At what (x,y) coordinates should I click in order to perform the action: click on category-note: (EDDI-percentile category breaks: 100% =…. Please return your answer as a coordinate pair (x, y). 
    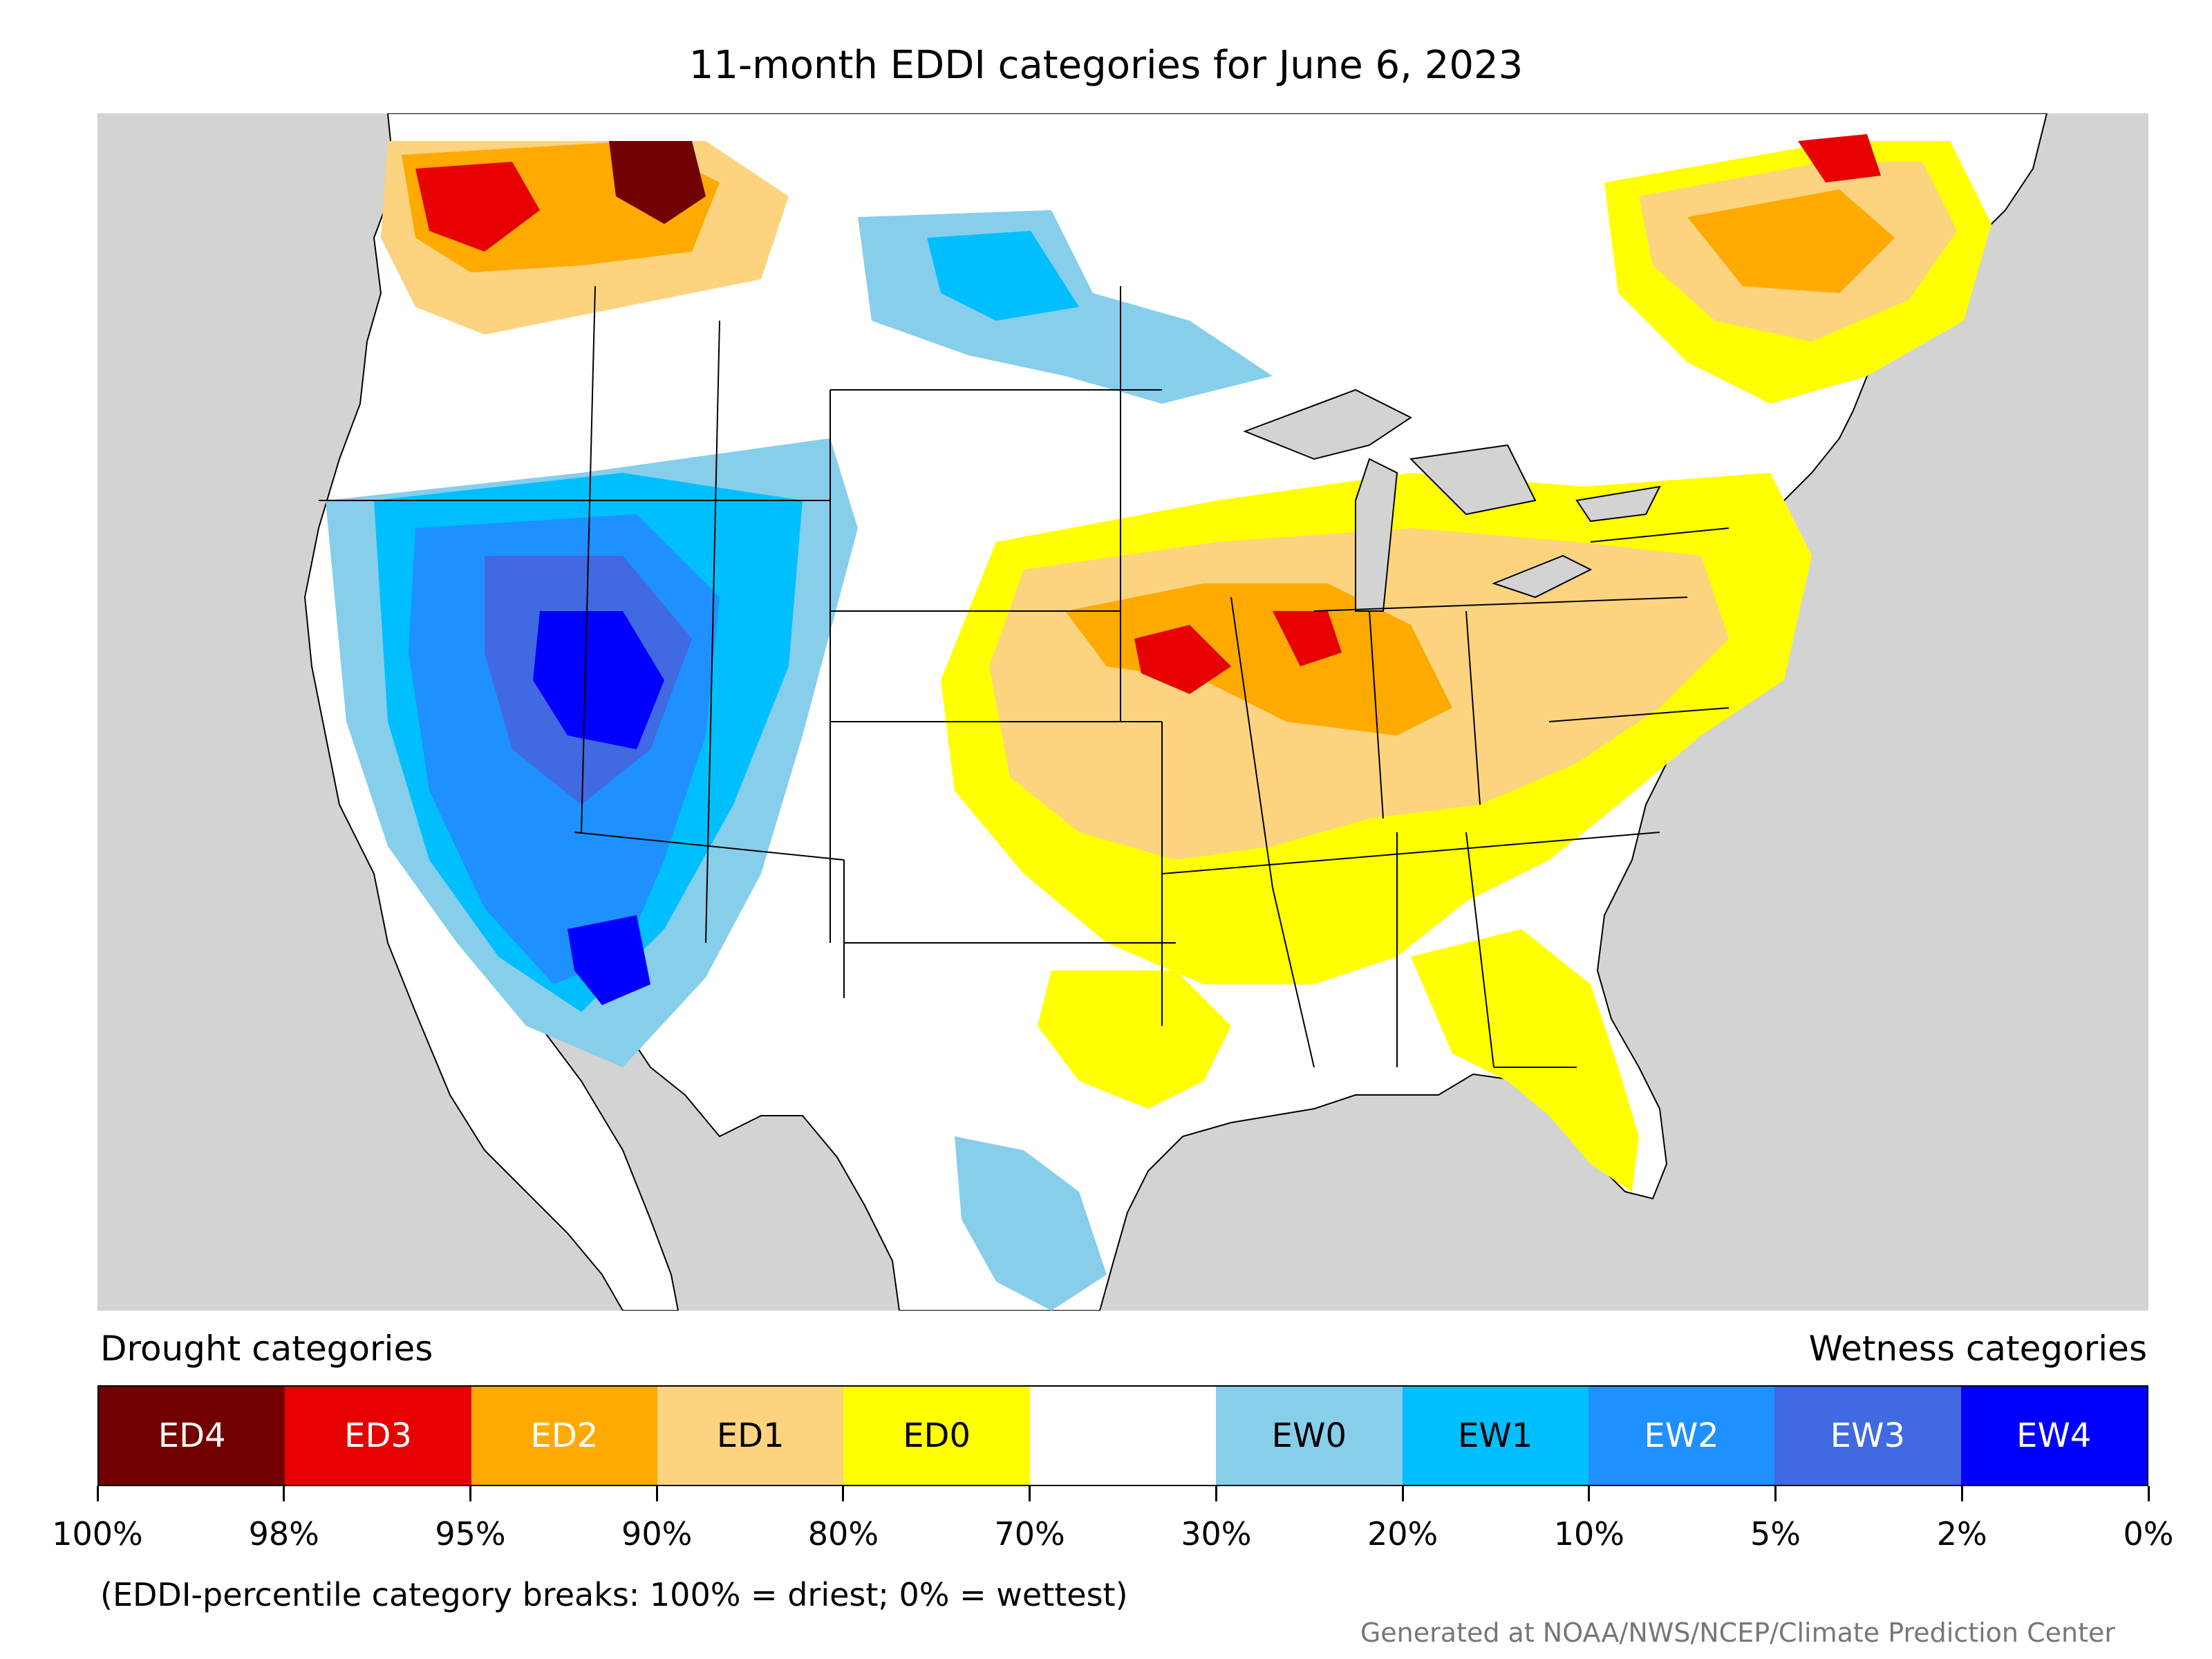
    Looking at the image, I should click on (614, 1595).